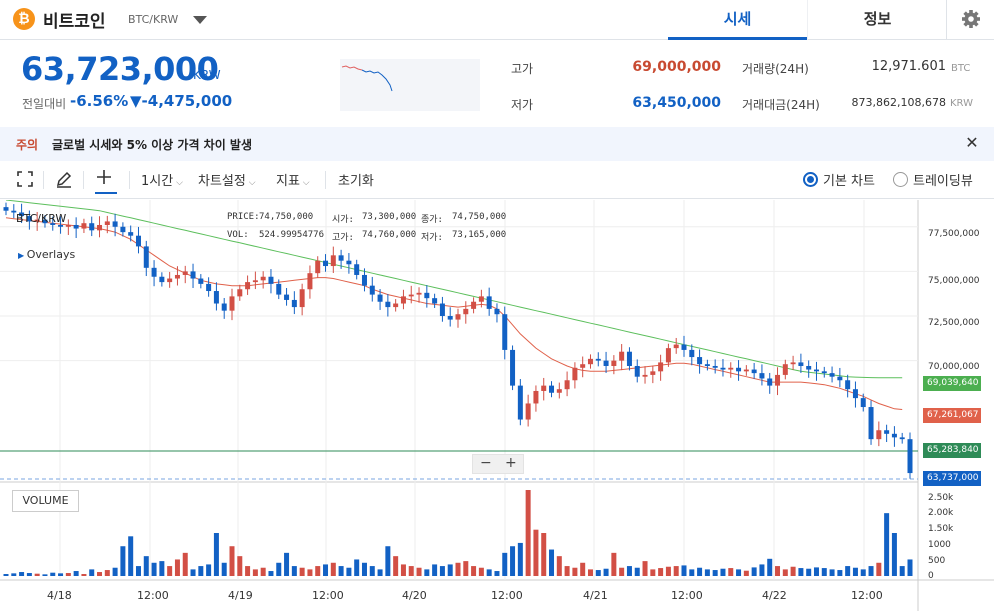 Image resolution: width=994 pixels, height=615 pixels. Describe the element at coordinates (240, 595) in the screenshot. I see `time-axis-label: 4/19` at that location.